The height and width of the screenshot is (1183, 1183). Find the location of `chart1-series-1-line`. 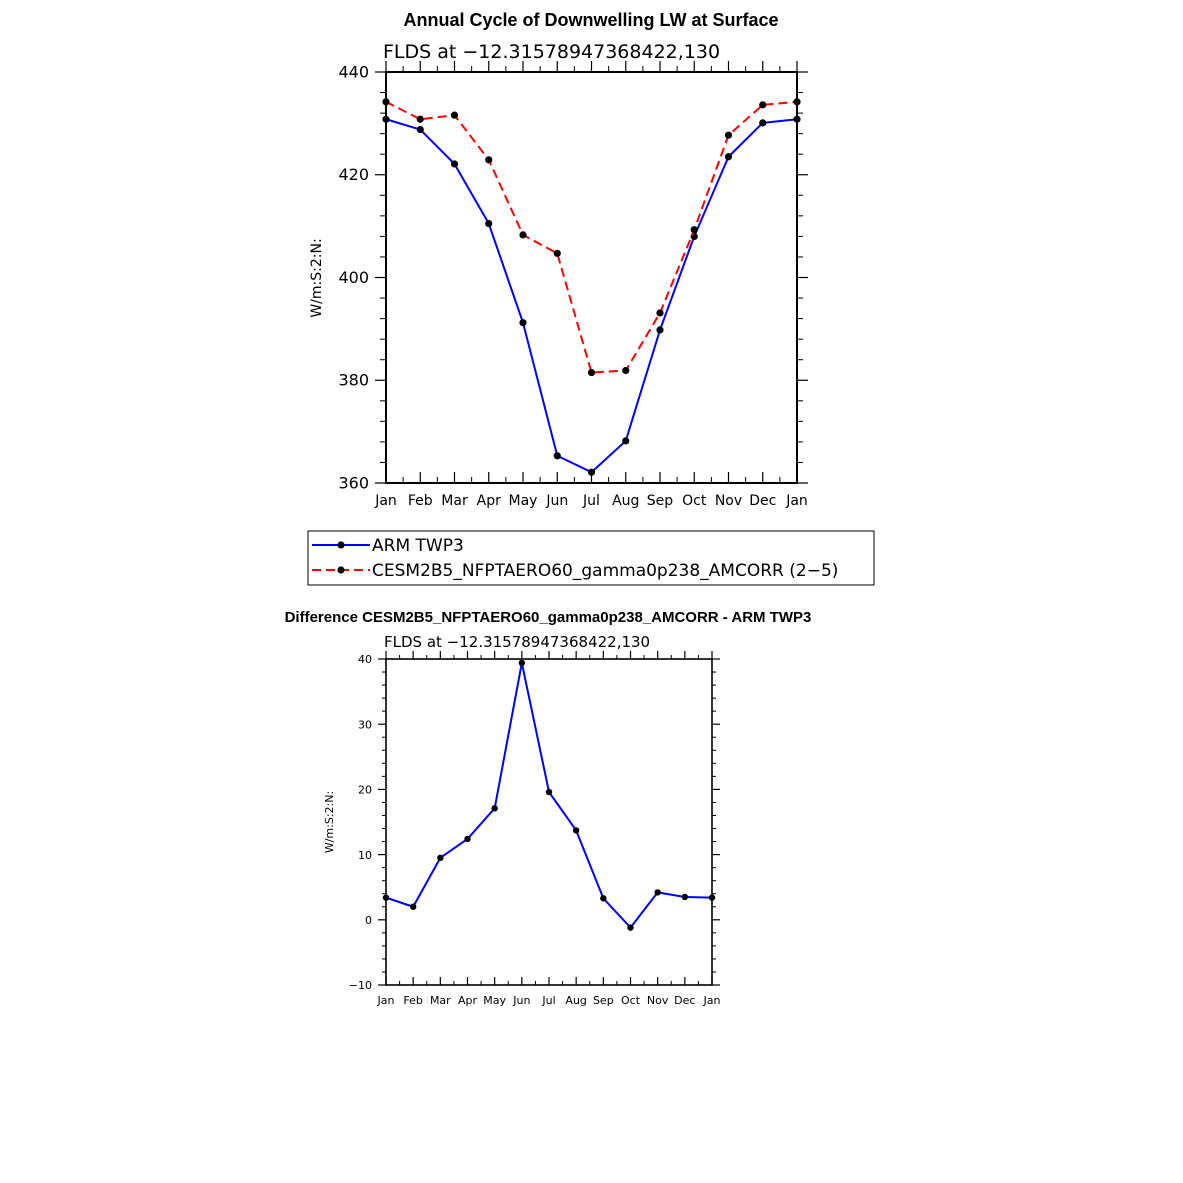

chart1-series-1-line is located at coordinates (591, 237).